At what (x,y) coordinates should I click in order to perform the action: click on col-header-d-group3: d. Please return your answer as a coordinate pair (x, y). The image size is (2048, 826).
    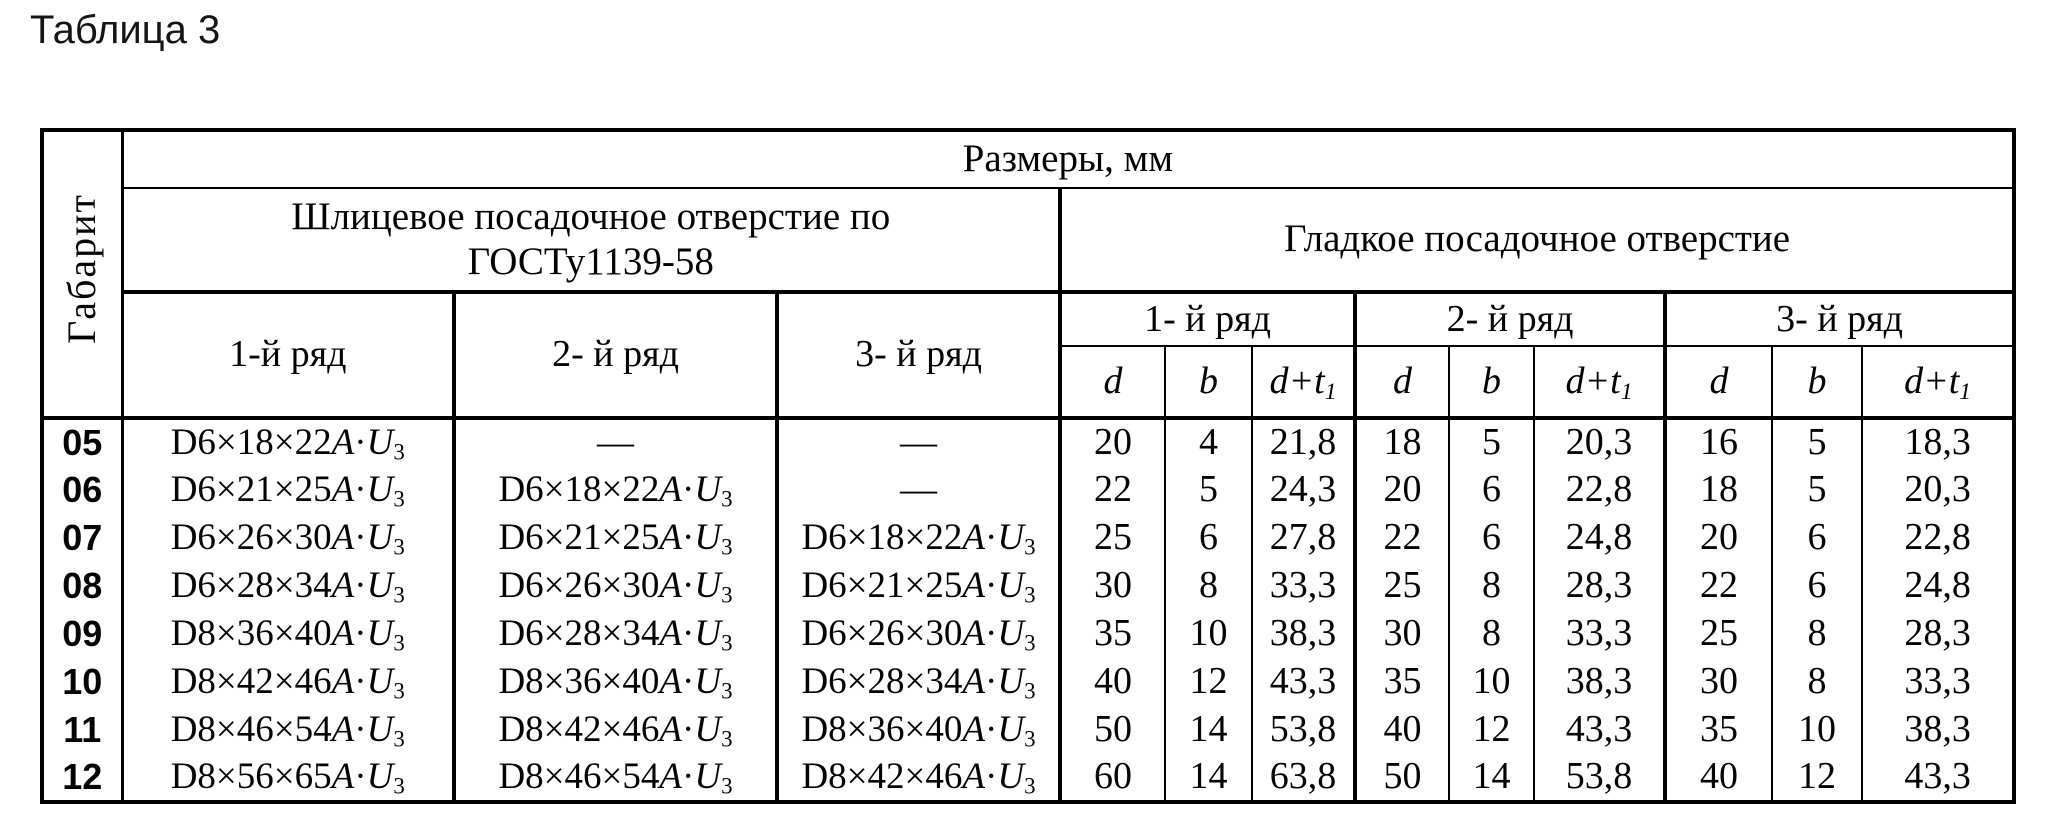
    Looking at the image, I should click on (1718, 382).